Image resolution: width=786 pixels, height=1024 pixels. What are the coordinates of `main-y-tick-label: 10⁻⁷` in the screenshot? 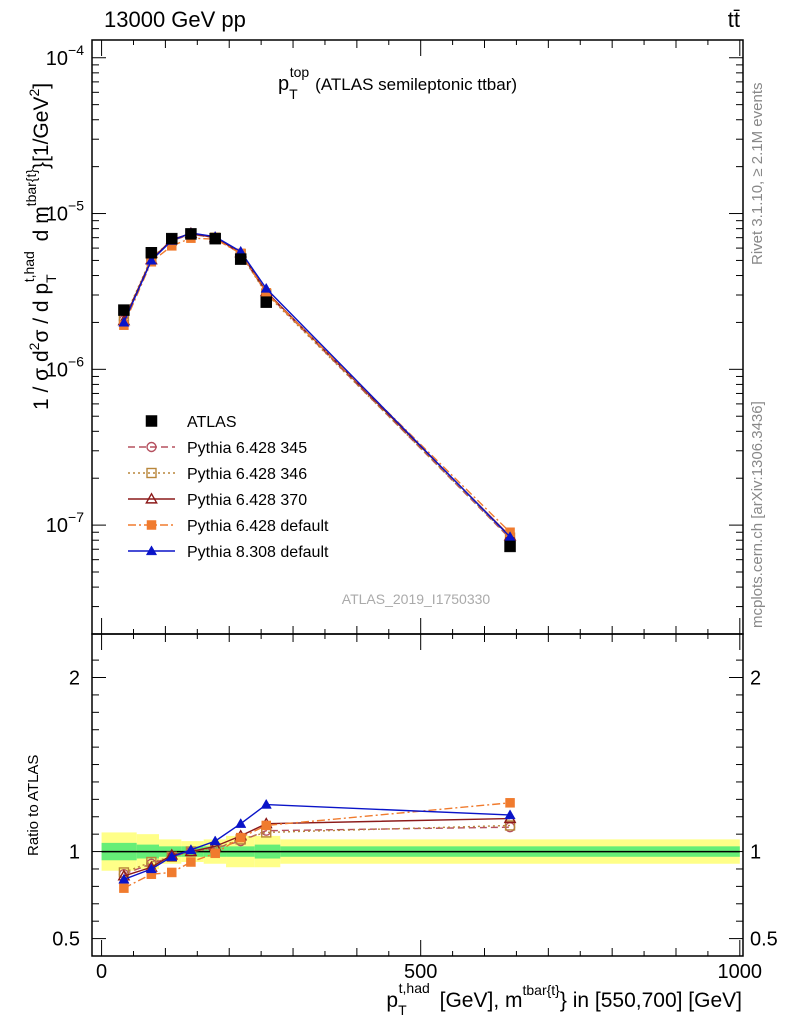 It's located at (65, 523).